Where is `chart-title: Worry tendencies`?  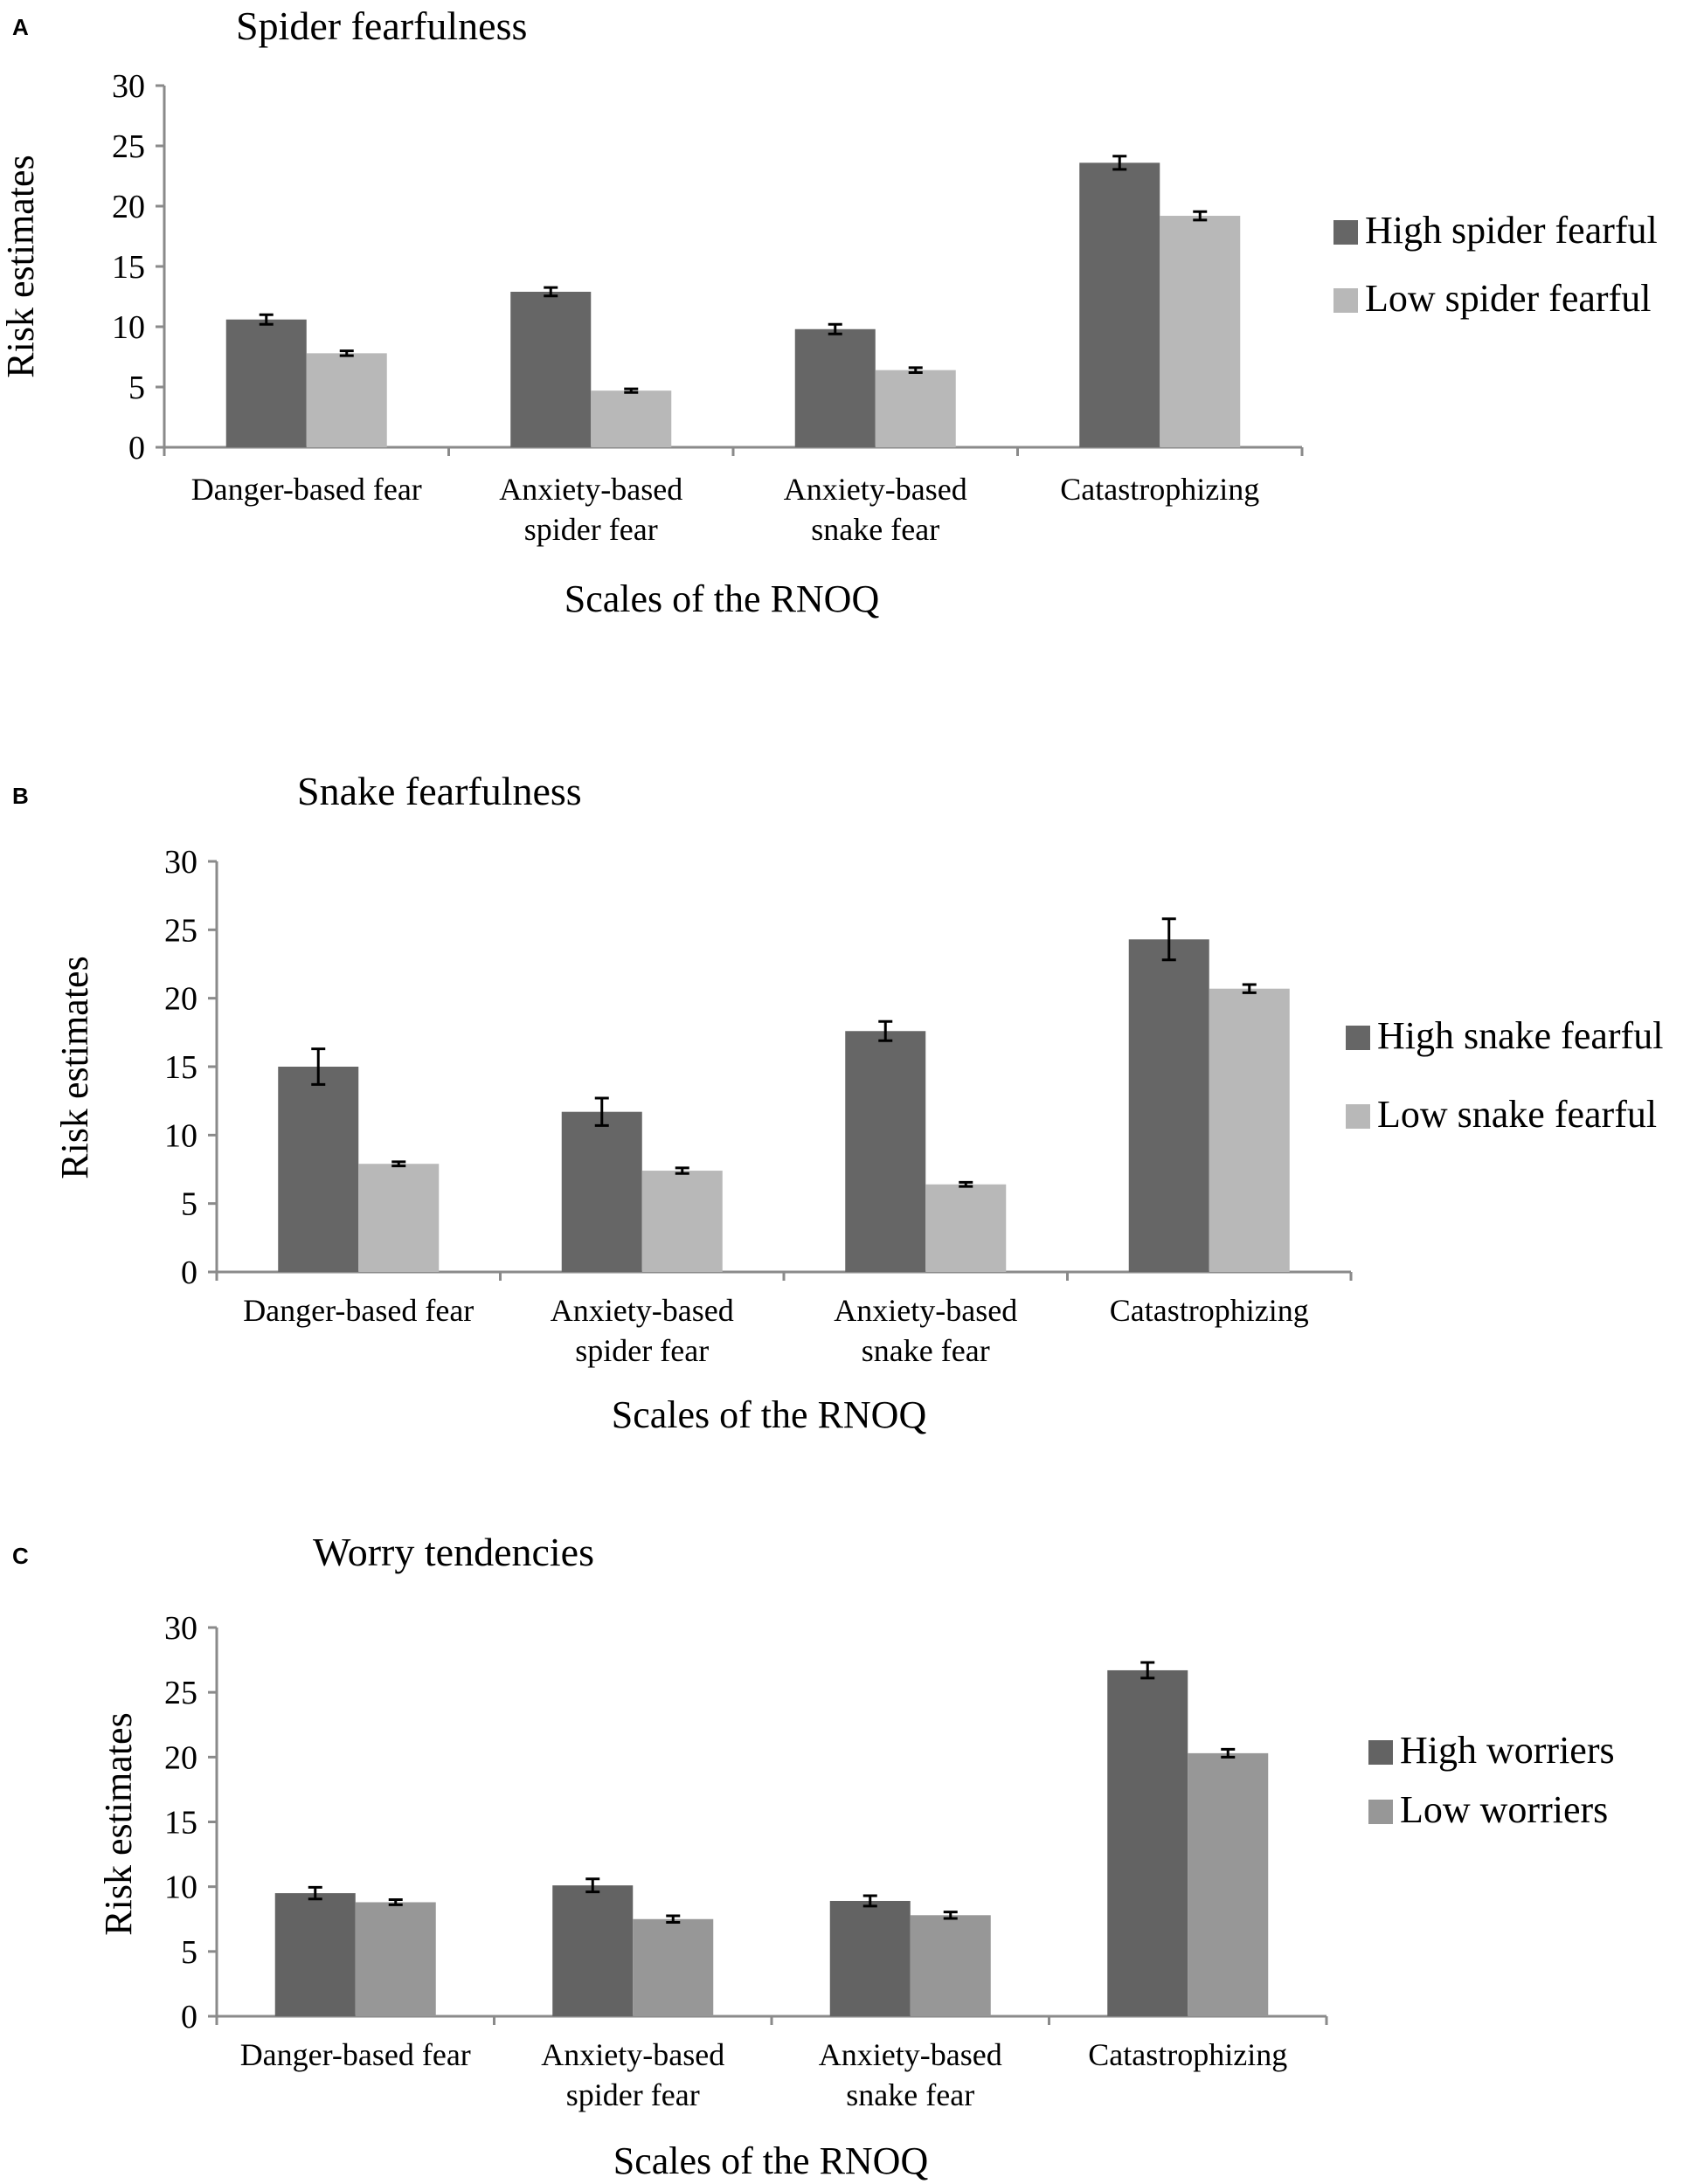 chart-title: Worry tendencies is located at coordinates (453, 1552).